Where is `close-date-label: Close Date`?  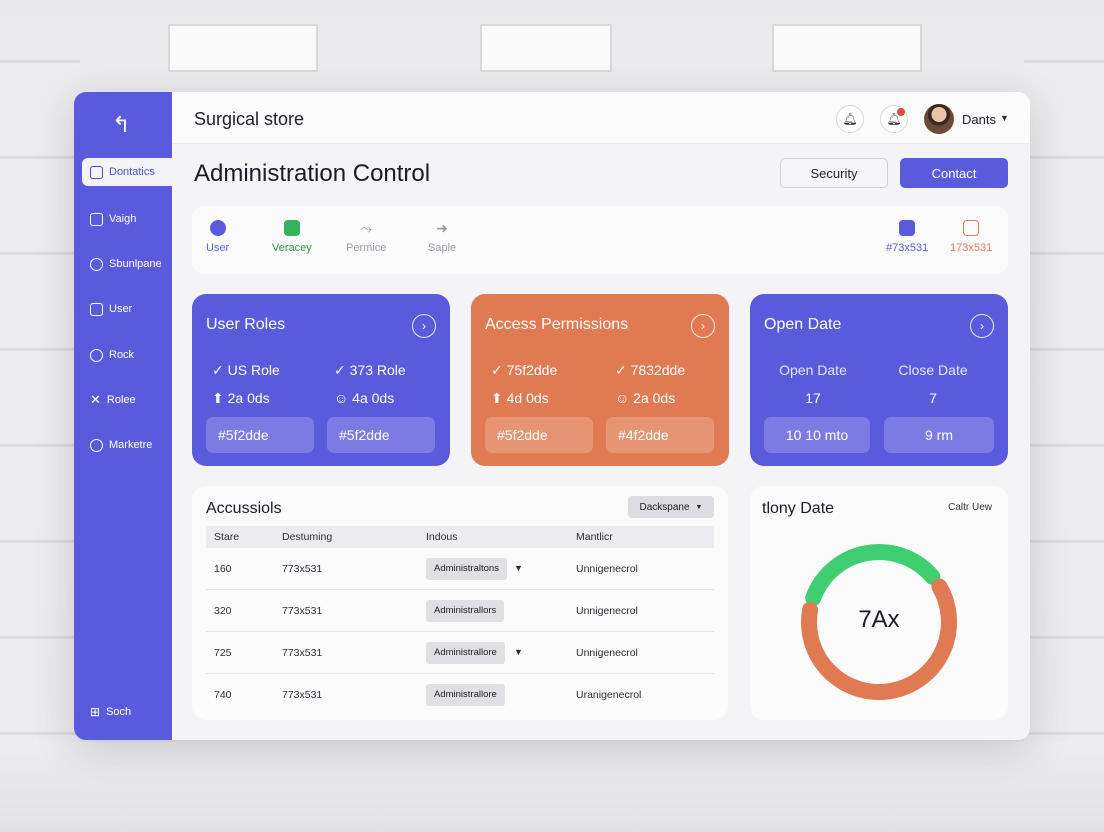 close-date-label: Close Date is located at coordinates (933, 370).